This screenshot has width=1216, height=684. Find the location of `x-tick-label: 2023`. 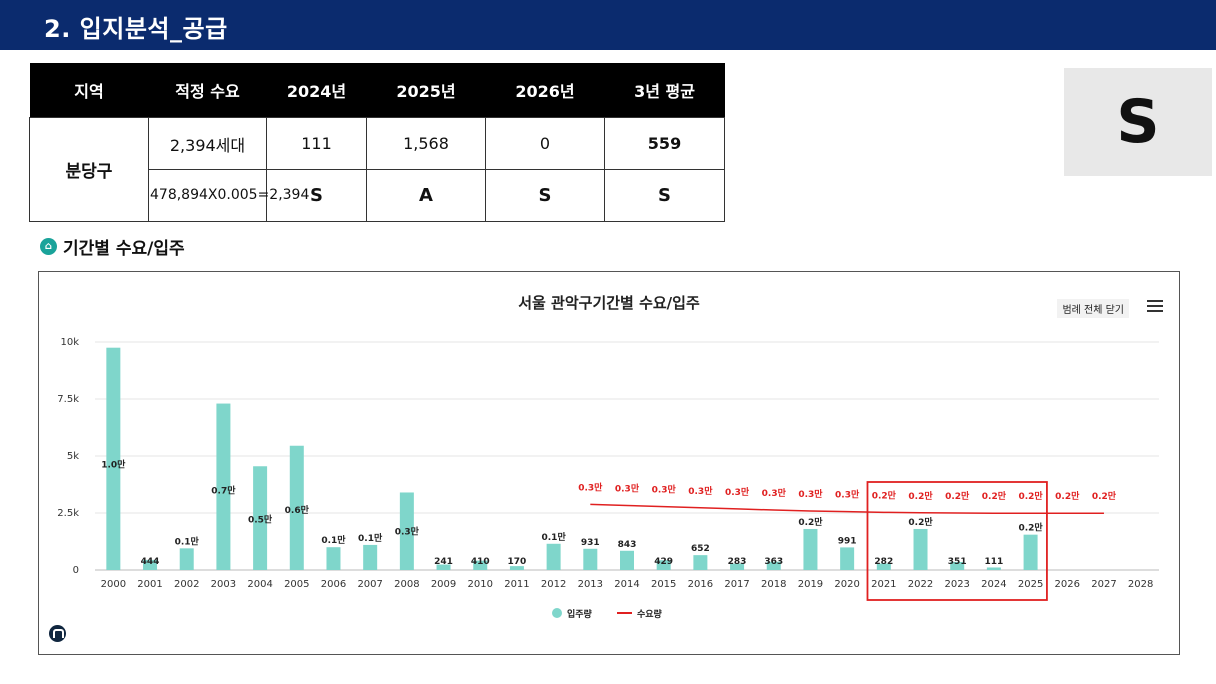

x-tick-label: 2023 is located at coordinates (956, 584).